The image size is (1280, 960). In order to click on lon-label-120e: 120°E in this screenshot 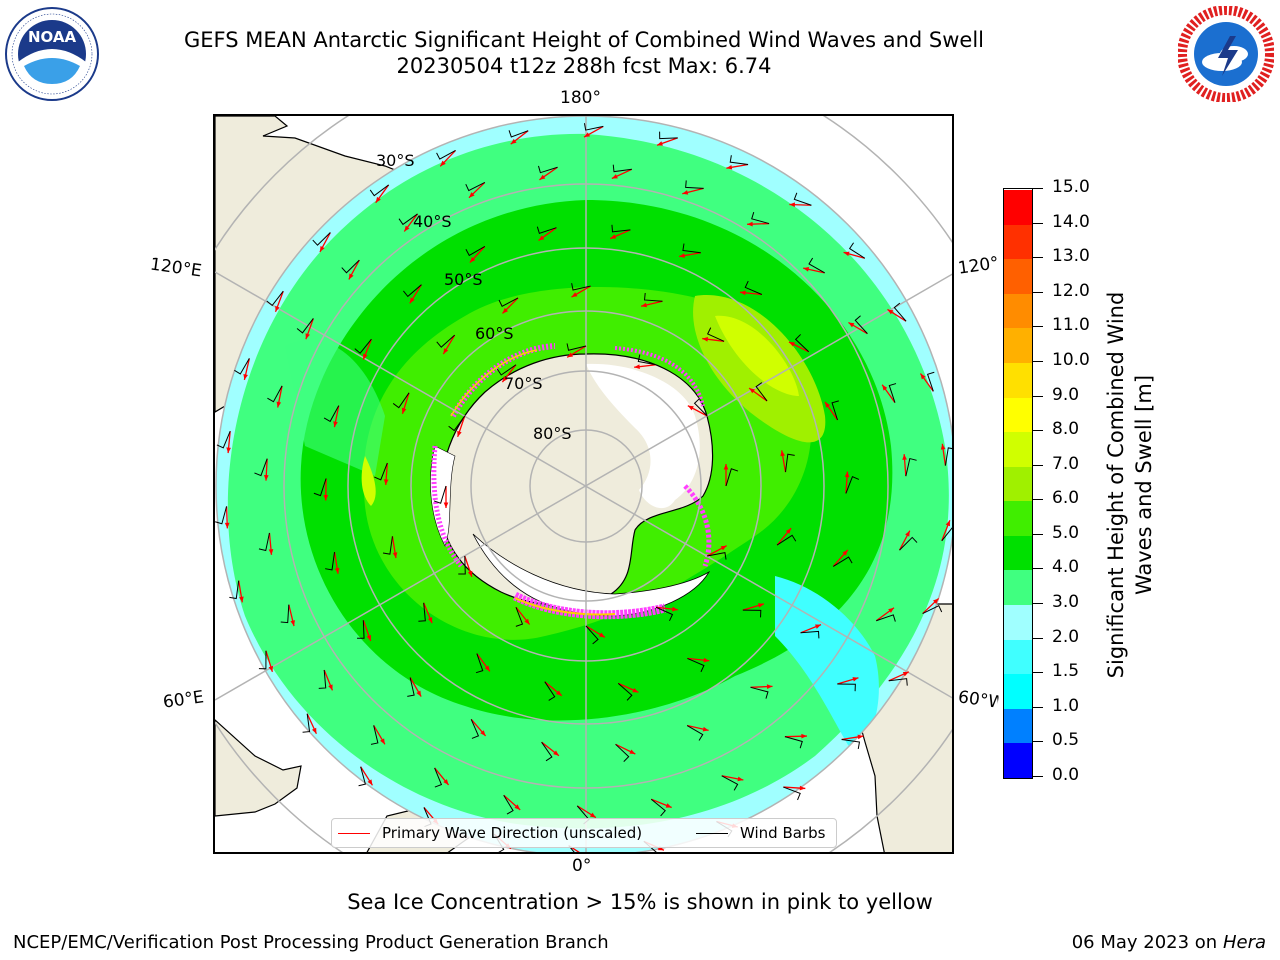, I will do `click(175, 268)`.